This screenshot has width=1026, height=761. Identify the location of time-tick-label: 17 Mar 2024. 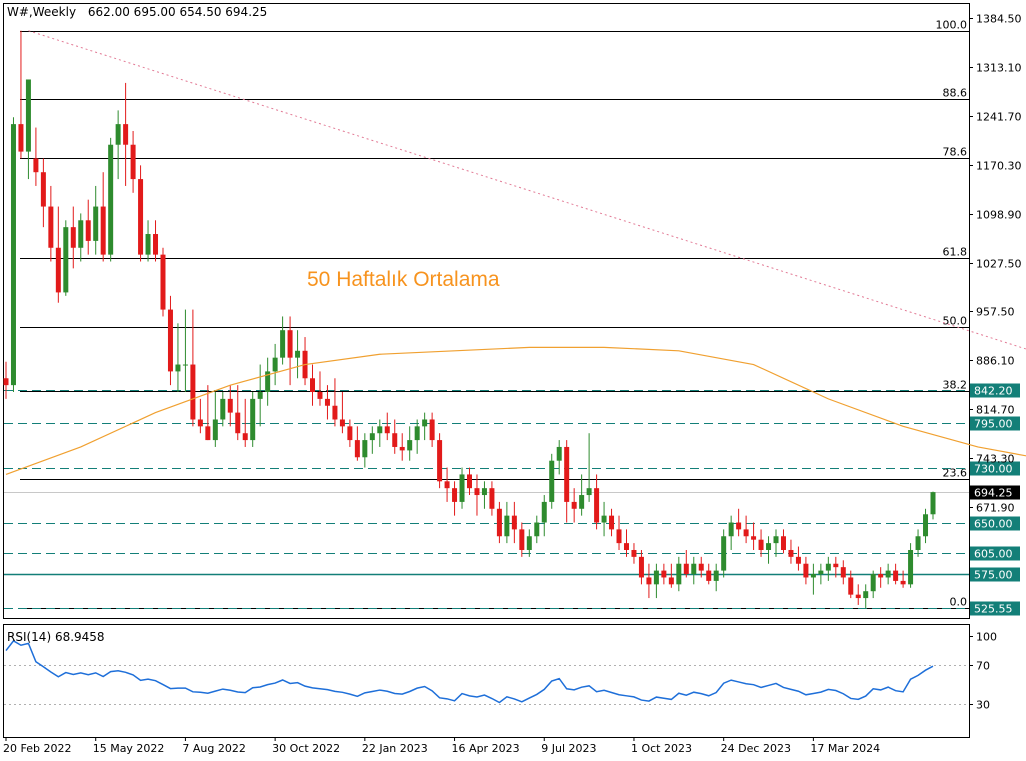
(845, 748).